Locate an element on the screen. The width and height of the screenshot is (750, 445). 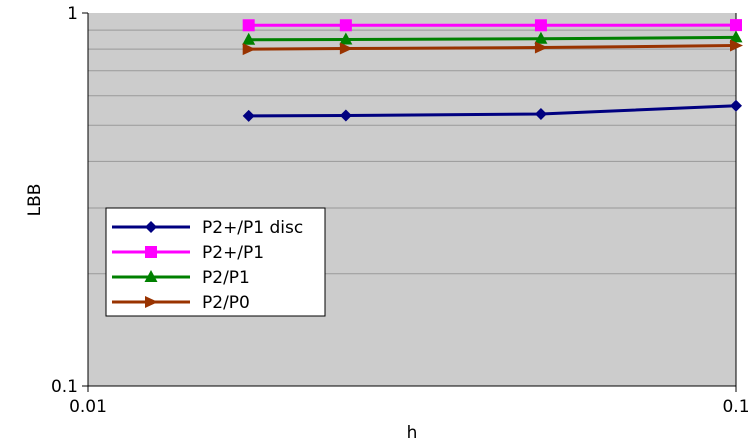
x-tick-label-left: 0.01 is located at coordinates (88, 407).